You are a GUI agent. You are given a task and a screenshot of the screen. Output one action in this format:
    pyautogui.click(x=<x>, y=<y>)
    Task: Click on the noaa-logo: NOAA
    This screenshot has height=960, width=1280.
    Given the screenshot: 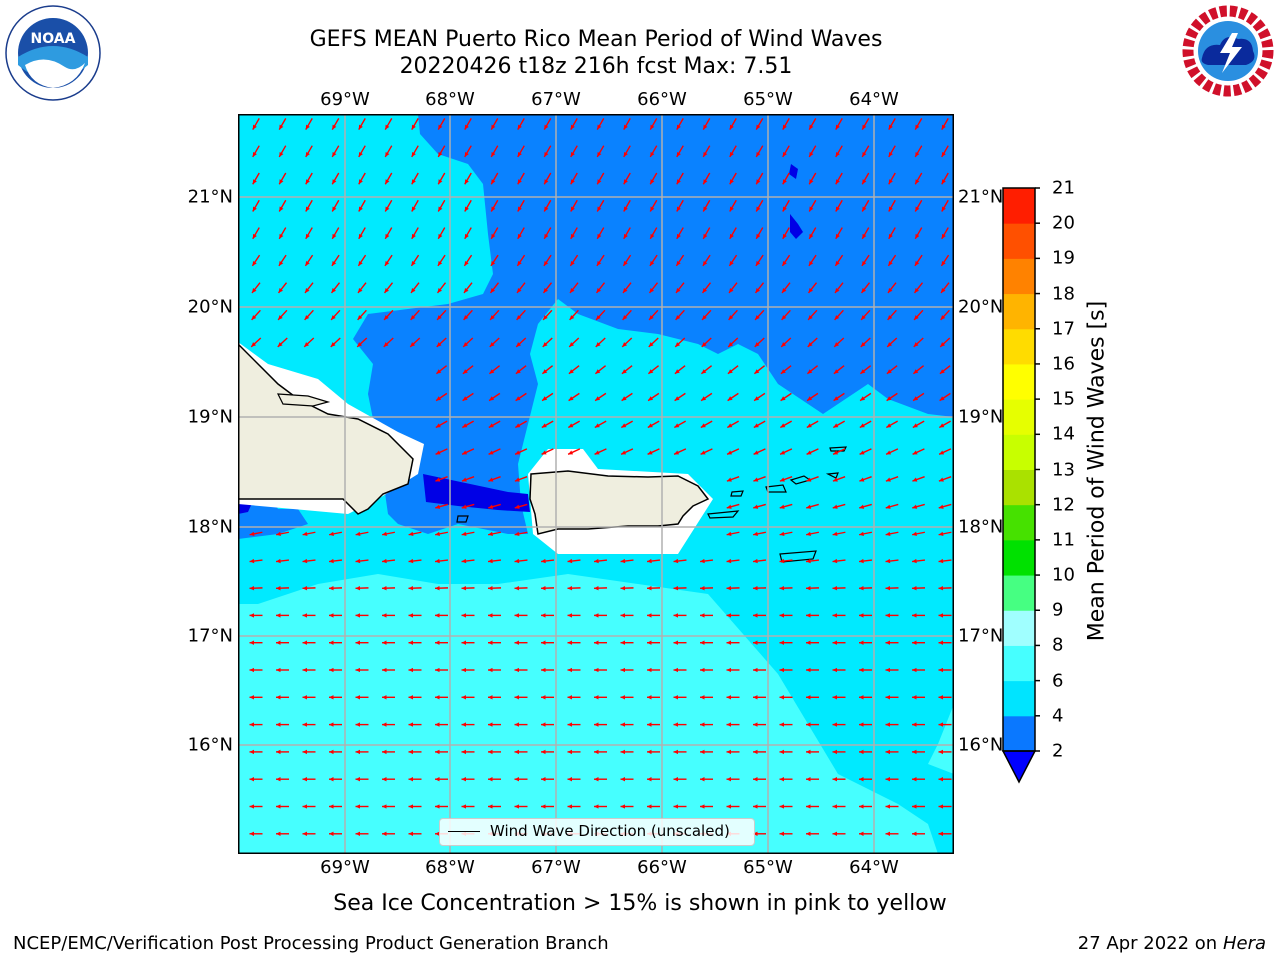 What is the action you would take?
    pyautogui.click(x=53, y=53)
    